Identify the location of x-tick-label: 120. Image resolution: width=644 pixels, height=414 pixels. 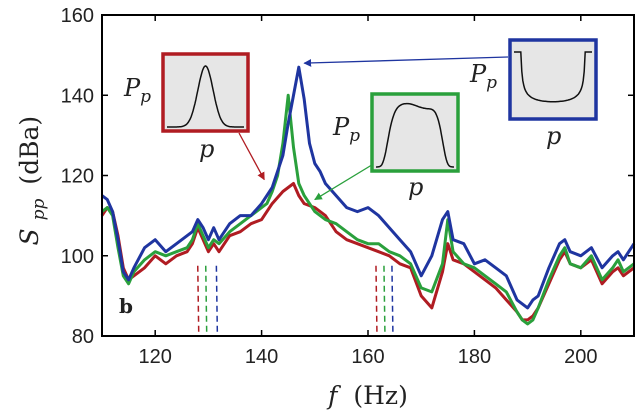
(155, 357).